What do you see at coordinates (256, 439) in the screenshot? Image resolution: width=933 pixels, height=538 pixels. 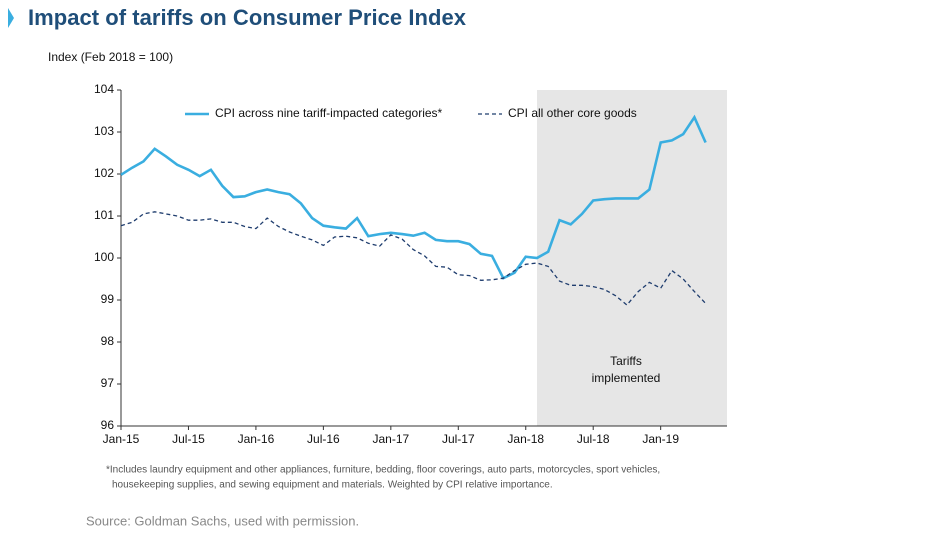 I see `x-tick-label: Jan-16` at bounding box center [256, 439].